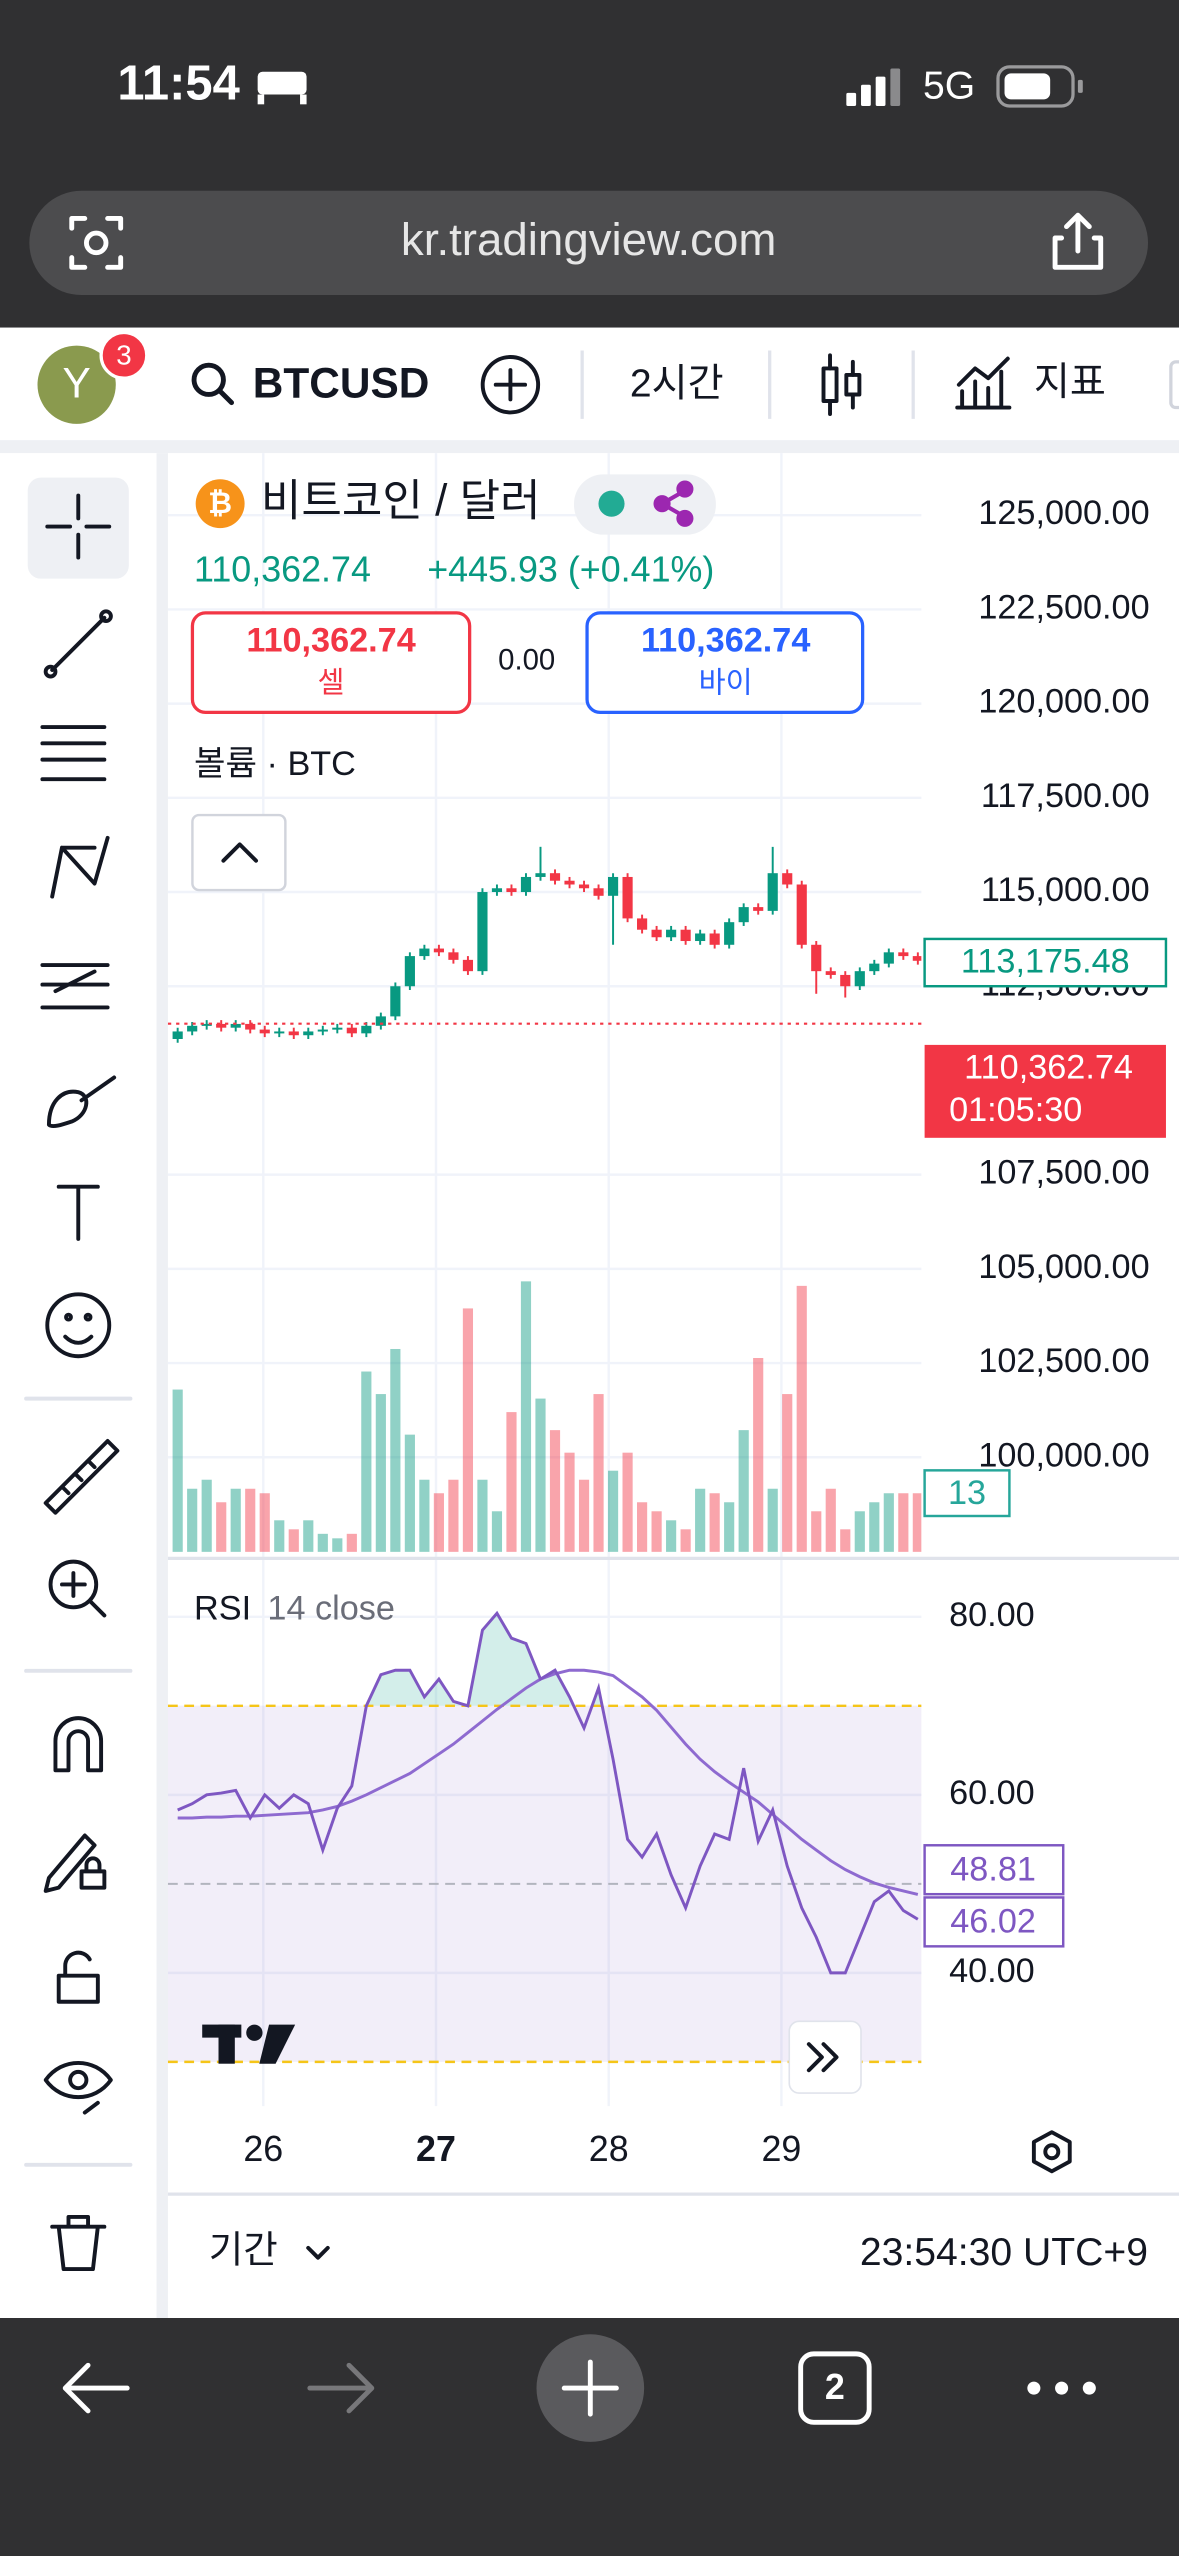 This screenshot has width=1179, height=2556. What do you see at coordinates (544, 1837) in the screenshot?
I see `rsi-pane` at bounding box center [544, 1837].